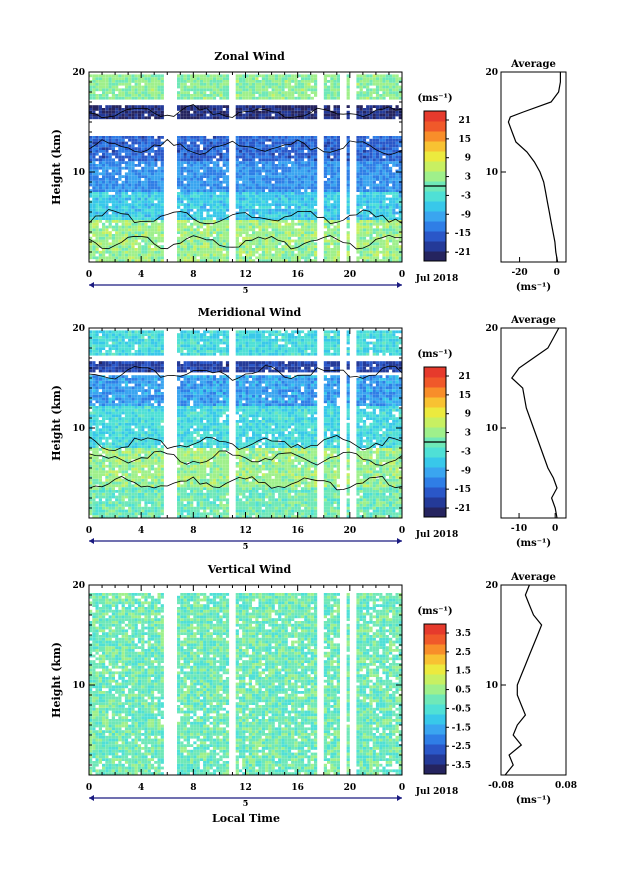  I want to click on x-tick-label: 20, so click(350, 275).